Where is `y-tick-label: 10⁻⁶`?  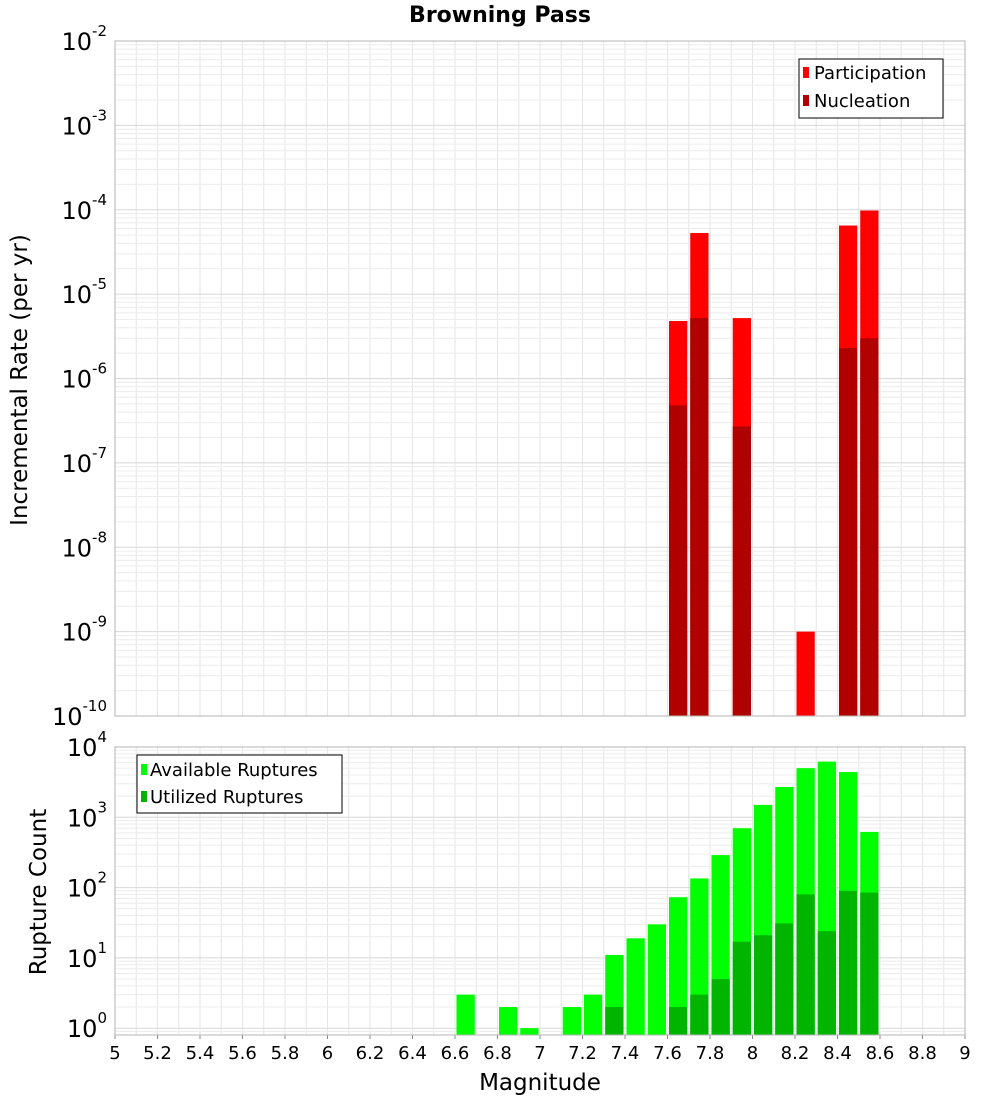 y-tick-label: 10⁻⁶ is located at coordinates (84, 377).